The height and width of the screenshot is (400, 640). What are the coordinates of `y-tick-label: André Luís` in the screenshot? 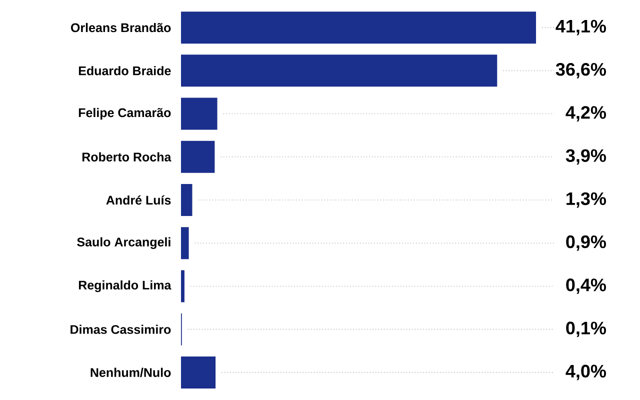 It's located at (138, 200).